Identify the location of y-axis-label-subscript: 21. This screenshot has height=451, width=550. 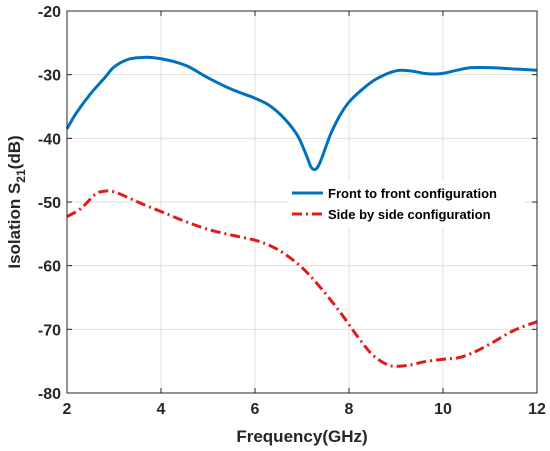
(21, 176).